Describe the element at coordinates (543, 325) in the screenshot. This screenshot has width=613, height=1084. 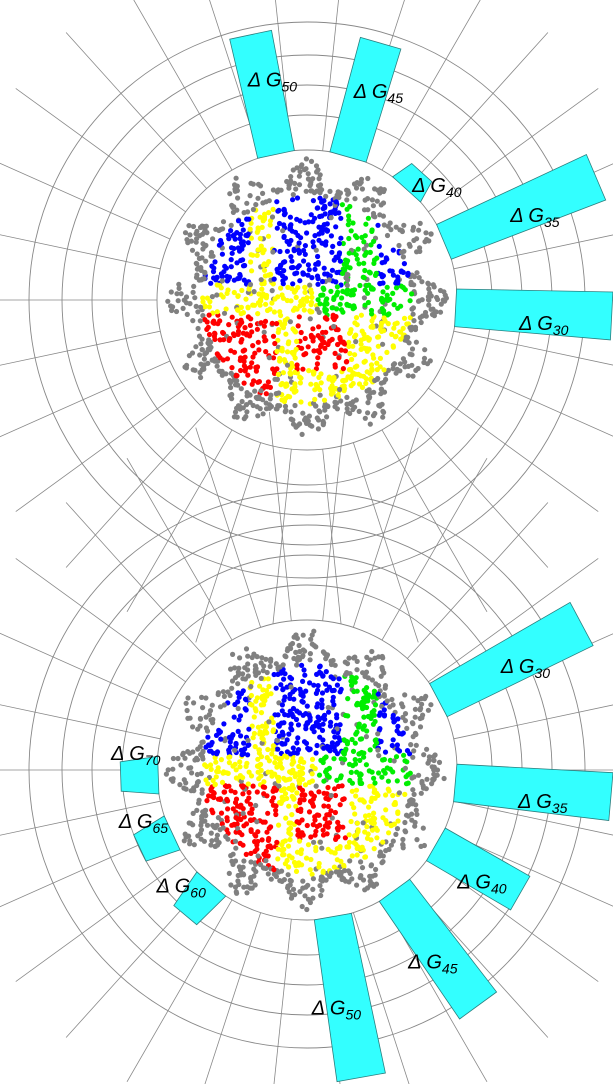
I see `wedge-label: Δ G30` at that location.